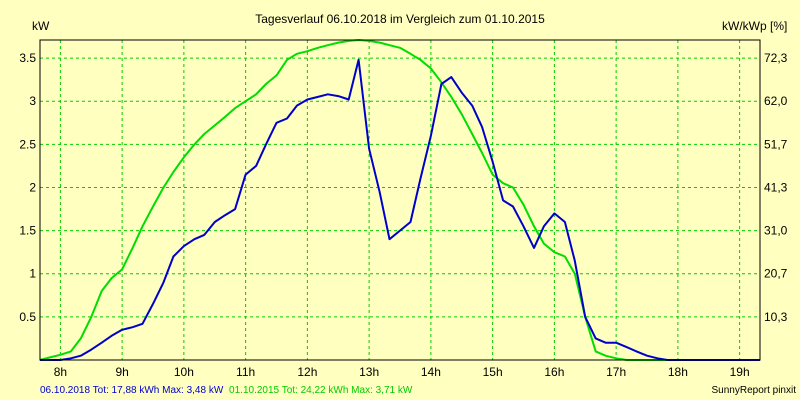 Image resolution: width=800 pixels, height=400 pixels. I want to click on y-axis-label-right: kW/kWp [%], so click(754, 26).